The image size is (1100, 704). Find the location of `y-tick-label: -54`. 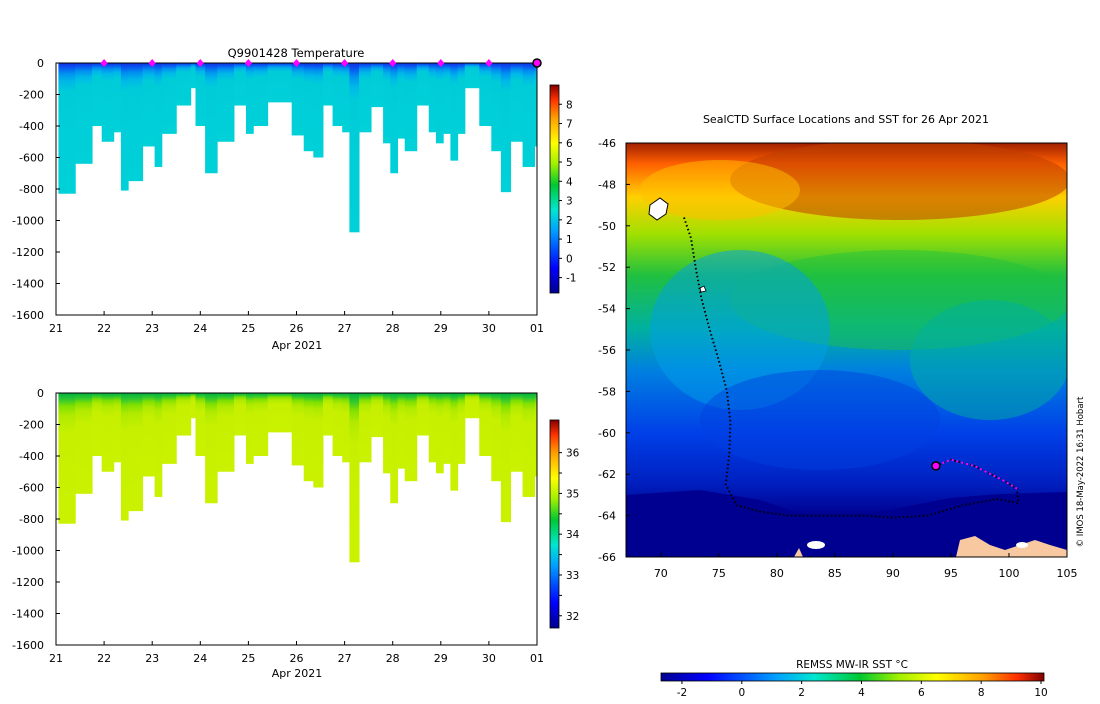

y-tick-label: -54 is located at coordinates (607, 309).